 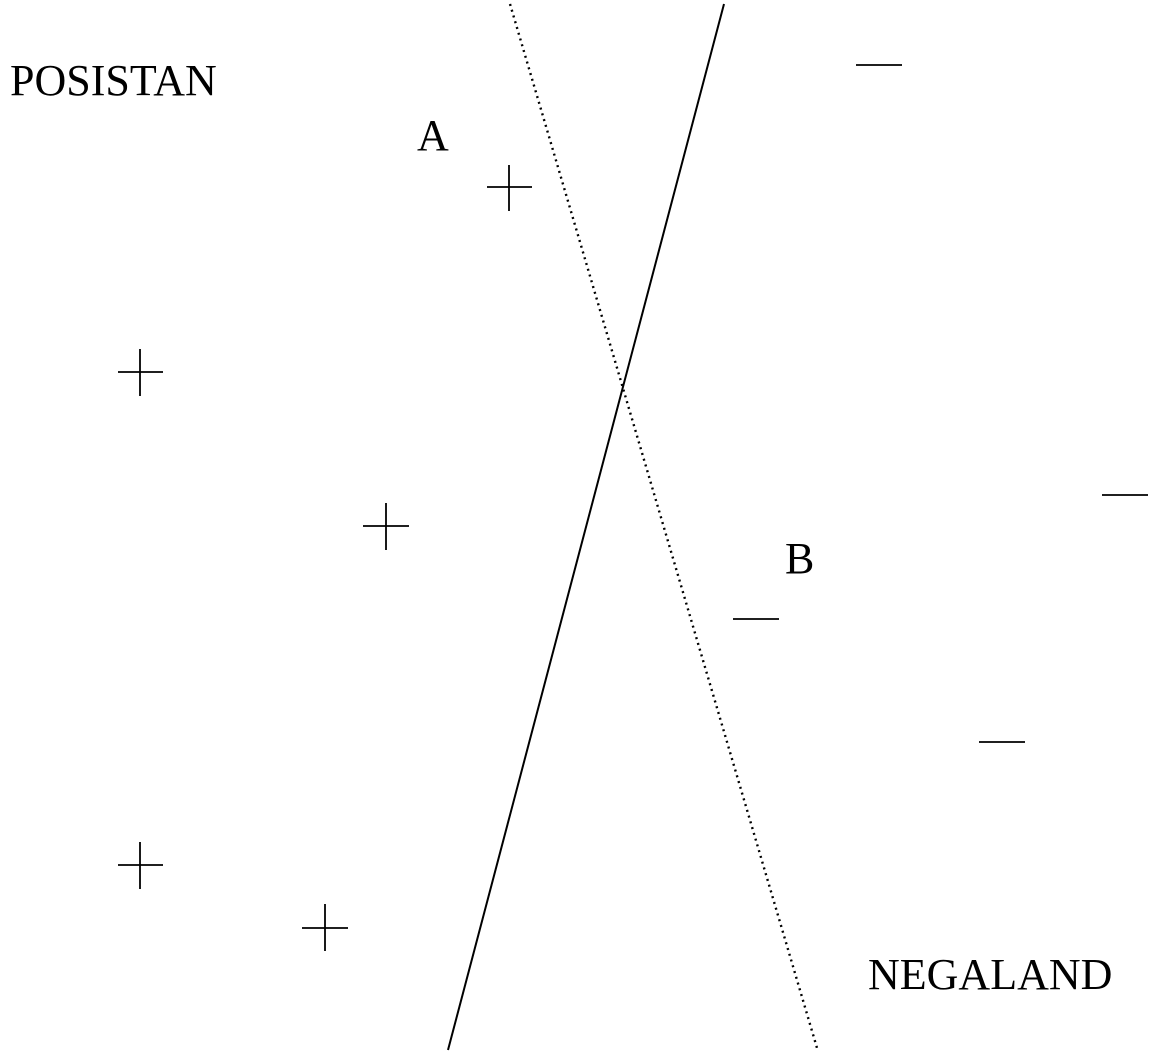 What do you see at coordinates (990, 974) in the screenshot?
I see `region-label-negaland: NEGALAND` at bounding box center [990, 974].